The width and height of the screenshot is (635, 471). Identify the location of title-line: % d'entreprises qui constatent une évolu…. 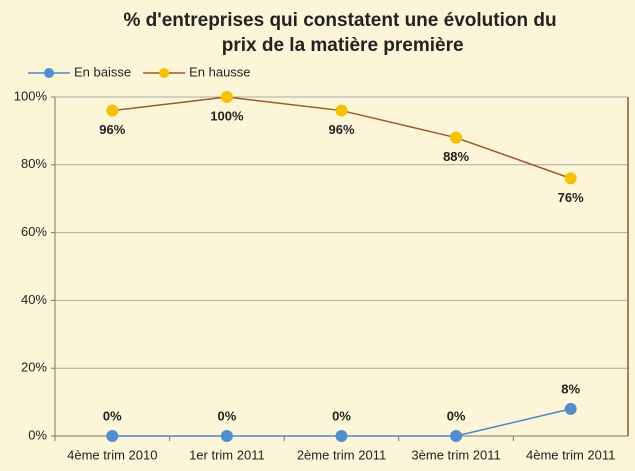
(339, 20).